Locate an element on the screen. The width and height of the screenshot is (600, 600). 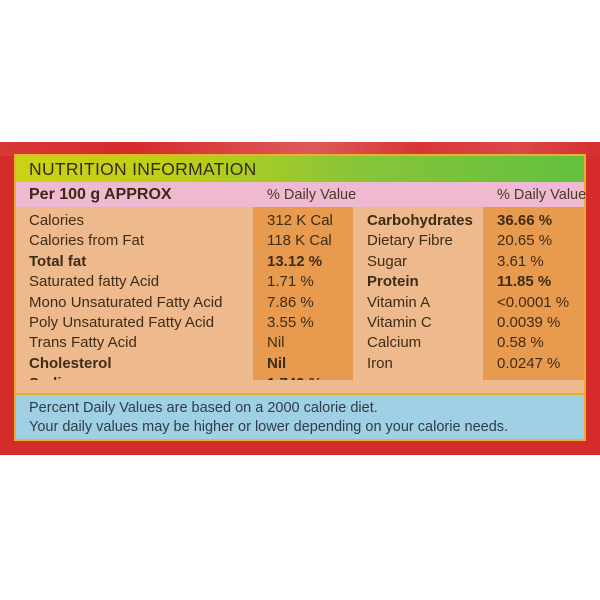
value-column-band-right is located at coordinates (533, 293).